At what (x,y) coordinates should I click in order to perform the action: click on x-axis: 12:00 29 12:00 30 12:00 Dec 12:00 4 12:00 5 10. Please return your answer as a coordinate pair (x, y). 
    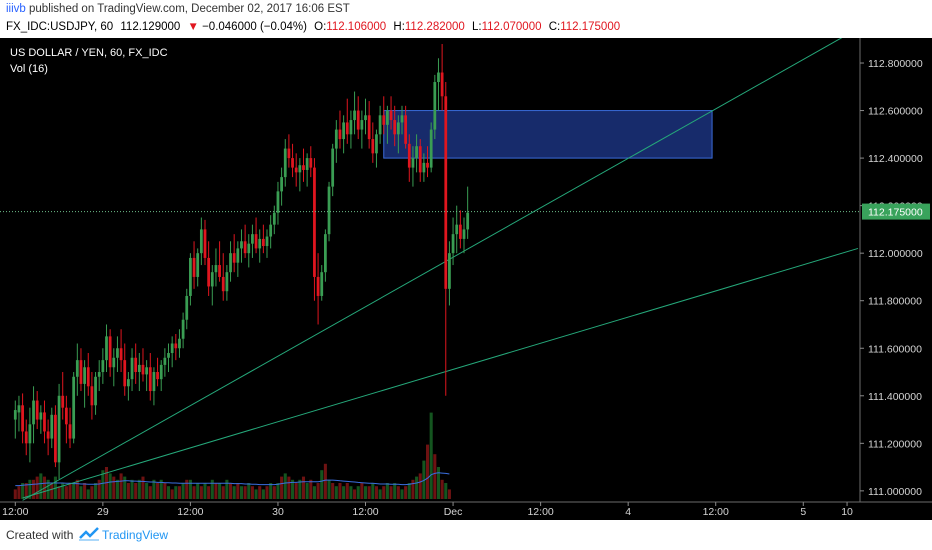
    Looking at the image, I should click on (427, 510).